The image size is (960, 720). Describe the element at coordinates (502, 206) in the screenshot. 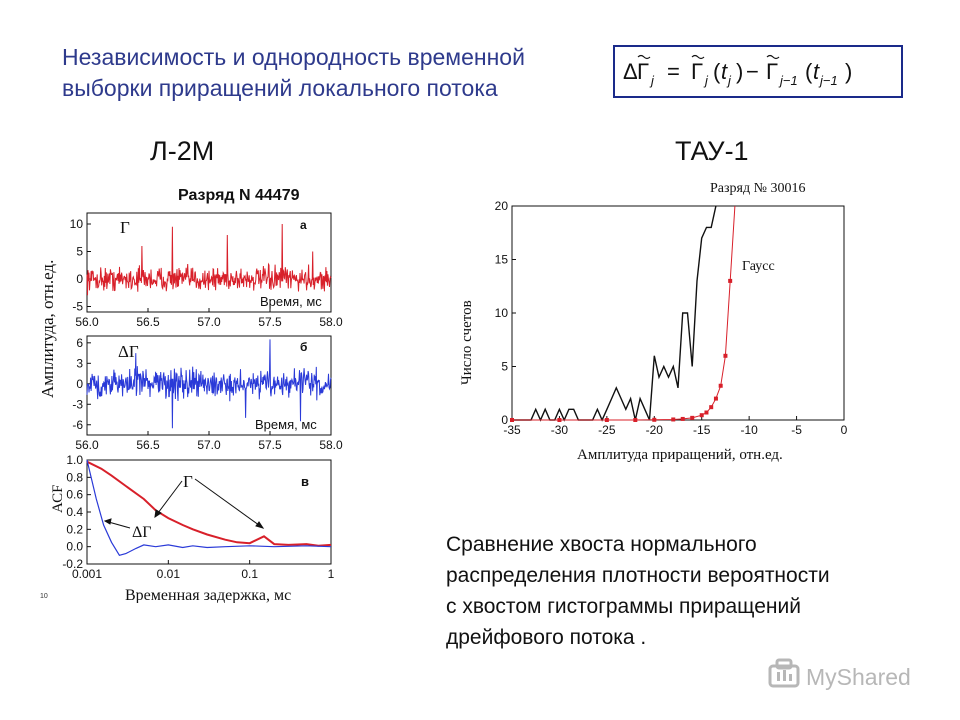

I see `y-tick-label: 20` at that location.